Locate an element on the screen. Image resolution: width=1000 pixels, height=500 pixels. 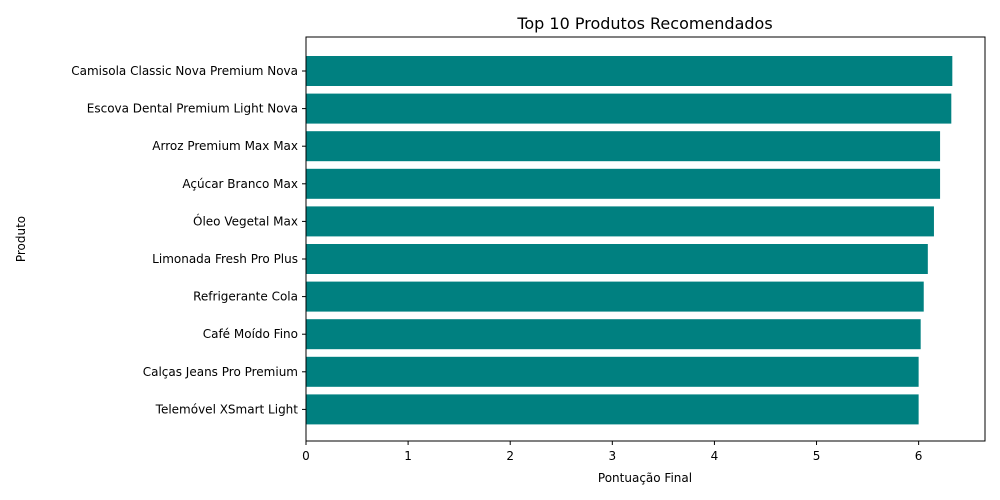
x-tick-label: 6 is located at coordinates (919, 456).